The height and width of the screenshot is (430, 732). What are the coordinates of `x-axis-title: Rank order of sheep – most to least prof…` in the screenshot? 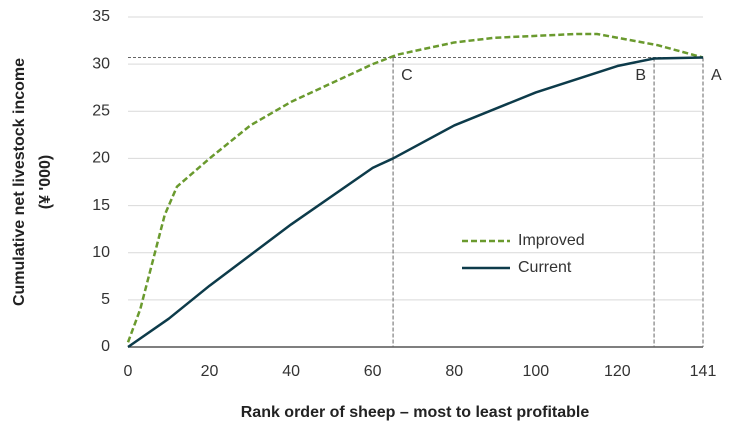 It's located at (415, 412).